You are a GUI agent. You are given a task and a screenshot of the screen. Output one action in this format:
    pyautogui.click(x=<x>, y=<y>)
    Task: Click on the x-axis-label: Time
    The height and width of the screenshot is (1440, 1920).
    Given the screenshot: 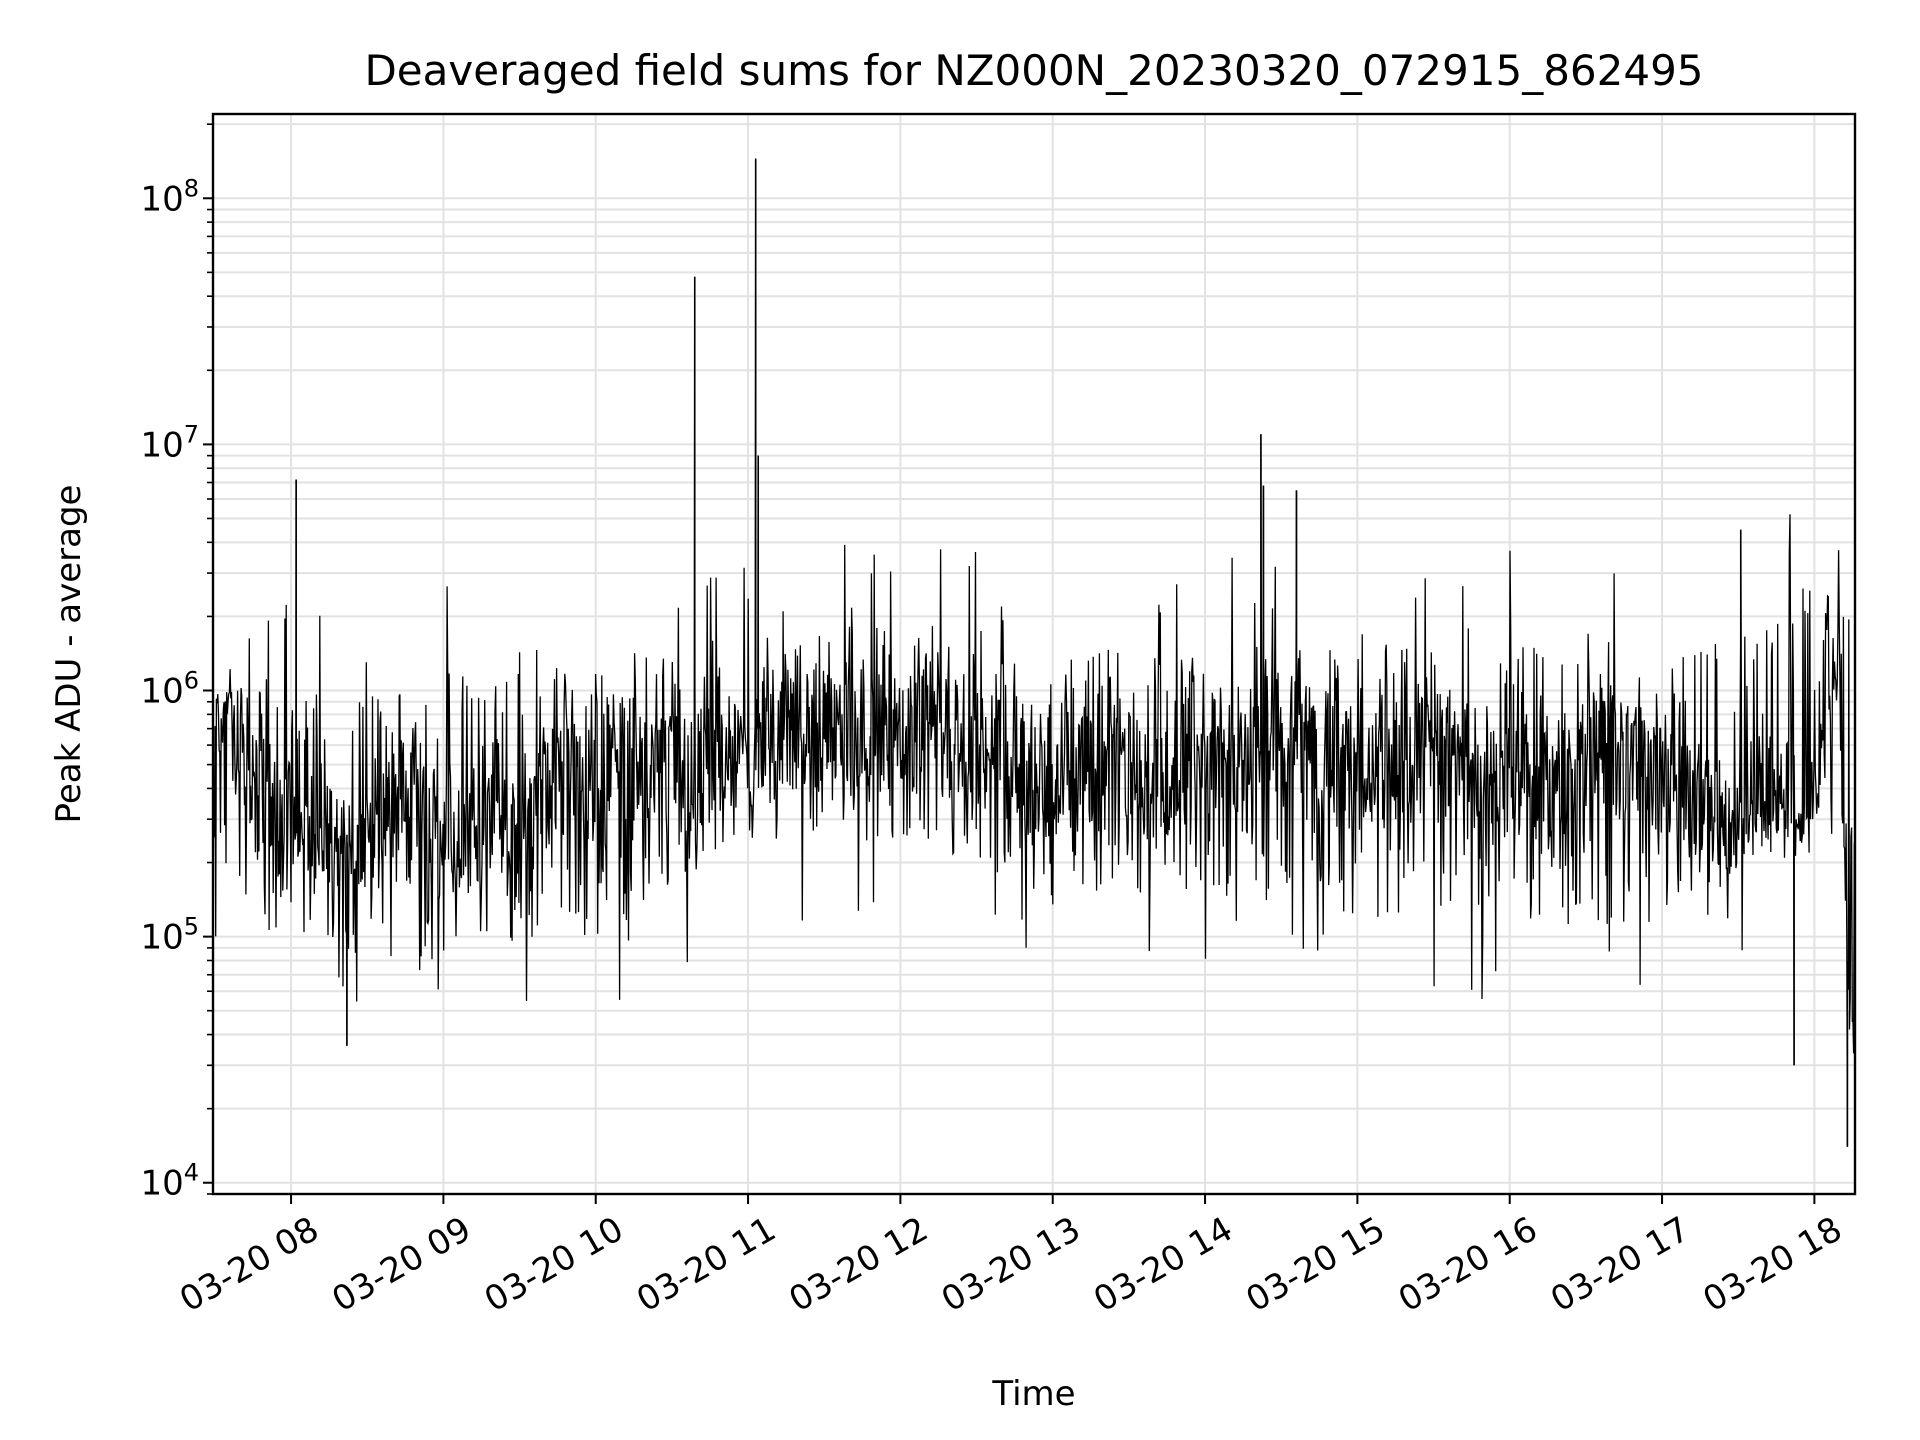 What is the action you would take?
    pyautogui.click(x=1033, y=1394)
    